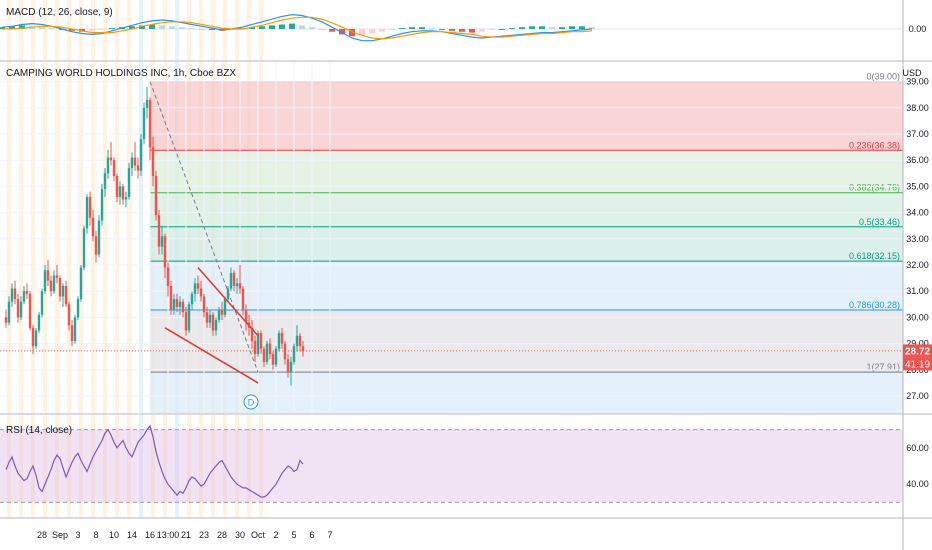 The image size is (932, 550). I want to click on dividend-badge: D, so click(251, 402).